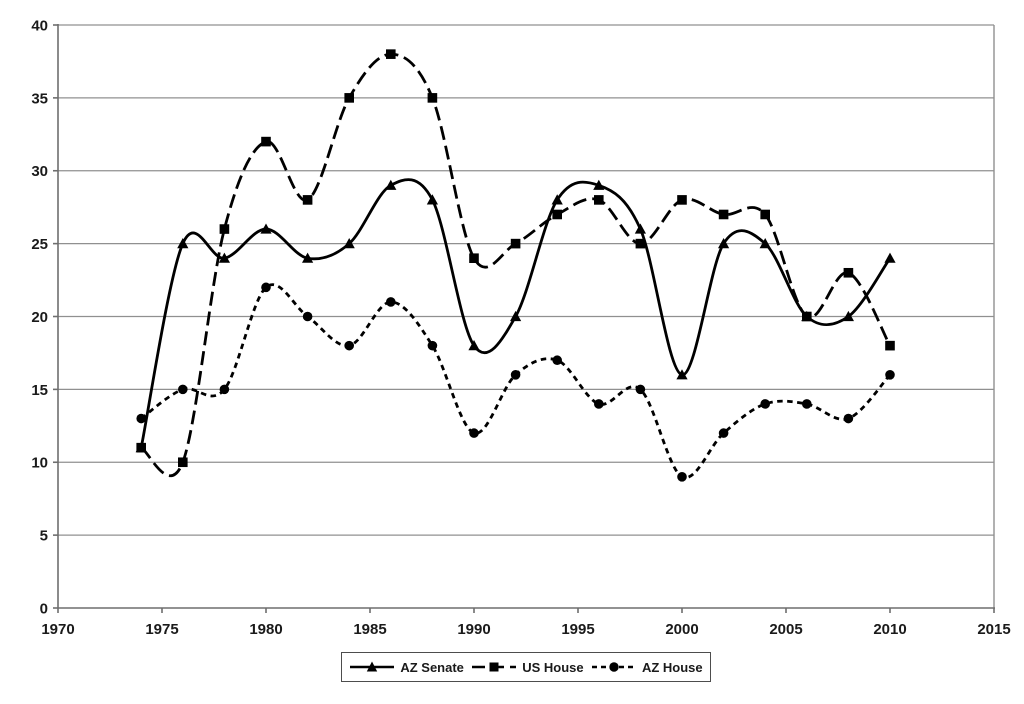  I want to click on x-tick-label: 1995, so click(577, 629).